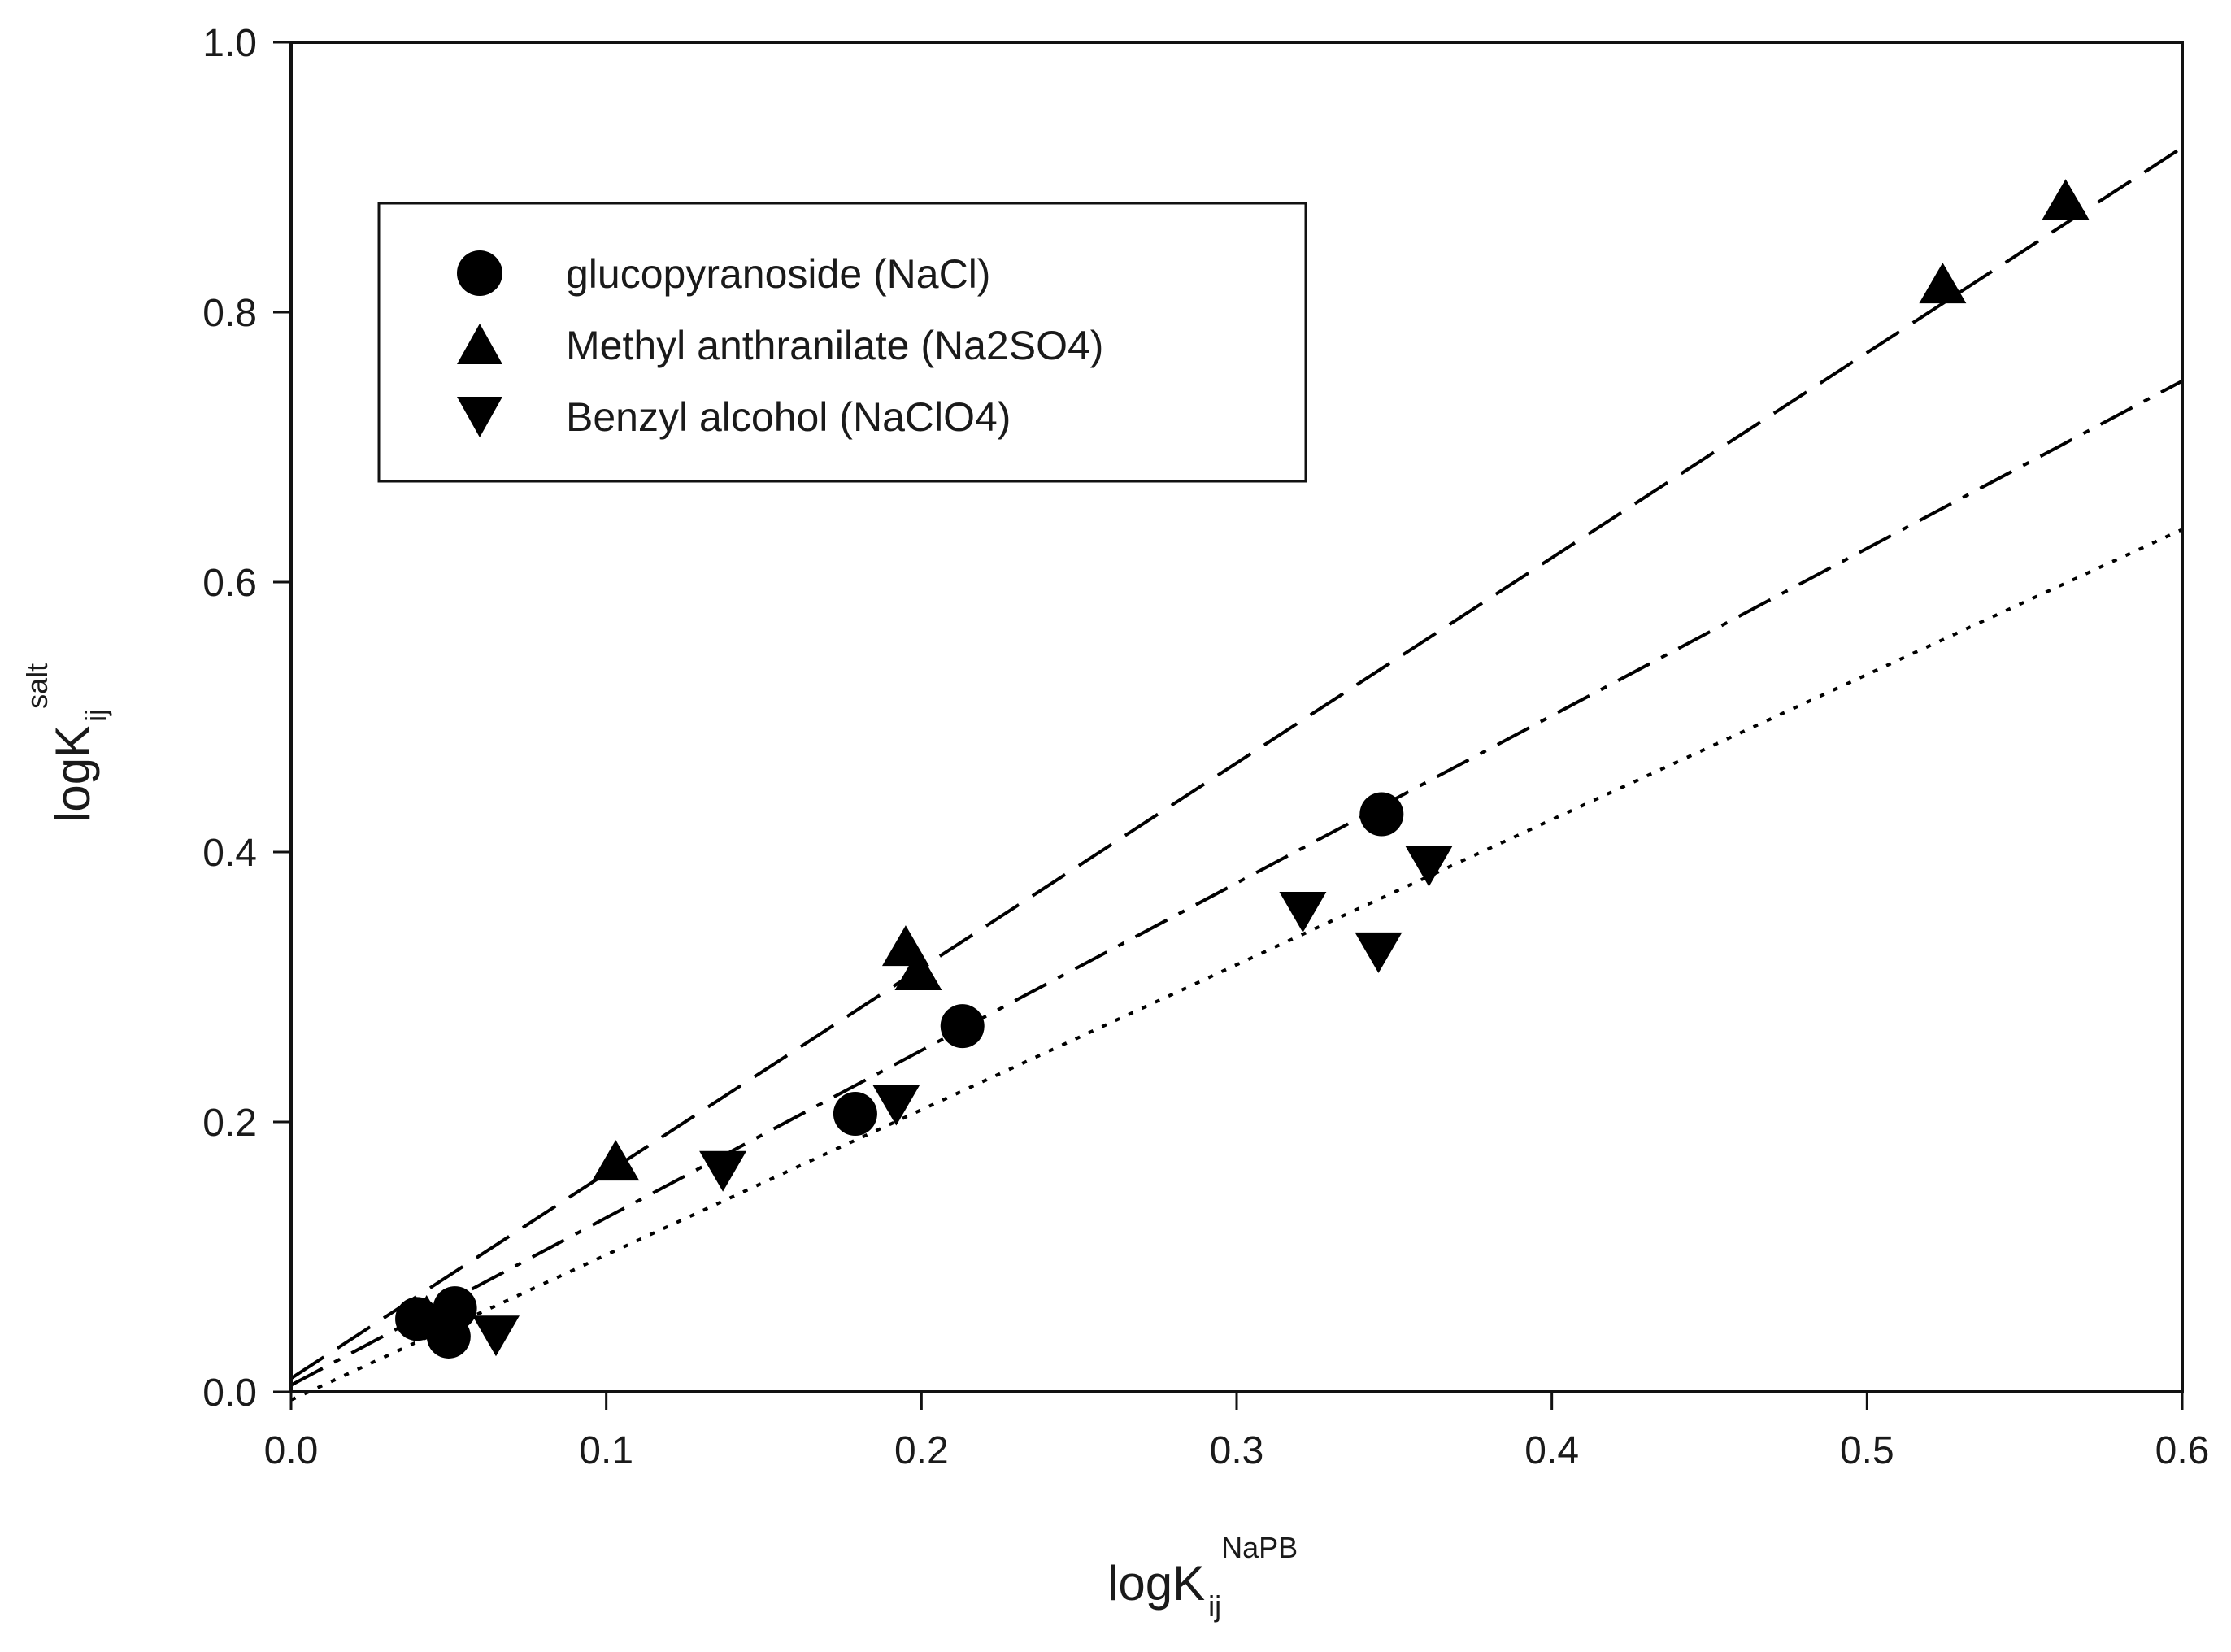 The width and height of the screenshot is (2231, 1652). Describe the element at coordinates (788, 417) in the screenshot. I see `legend-label-benzyl-alcohol: Benzyl alcohol (NaClO4)` at that location.